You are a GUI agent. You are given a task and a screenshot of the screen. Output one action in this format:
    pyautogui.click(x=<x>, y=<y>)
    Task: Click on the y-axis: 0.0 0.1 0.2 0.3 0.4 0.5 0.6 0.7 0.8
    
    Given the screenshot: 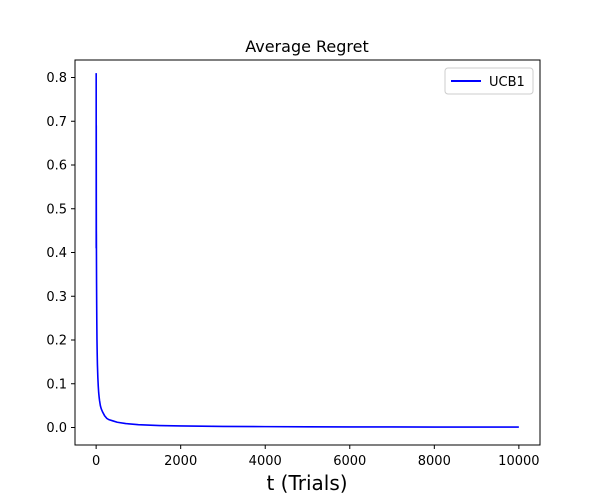 What is the action you would take?
    pyautogui.click(x=60, y=253)
    